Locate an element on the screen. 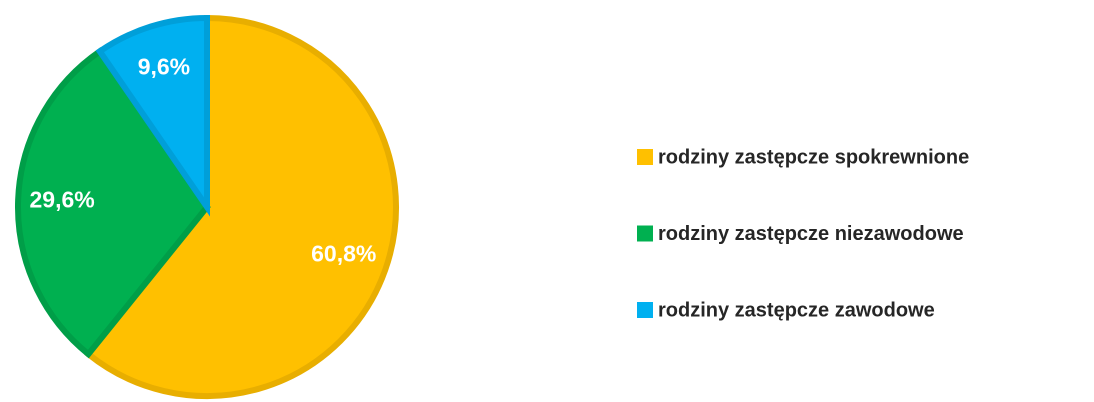 The width and height of the screenshot is (1094, 402). slice-label: 29,6% is located at coordinates (61, 200).